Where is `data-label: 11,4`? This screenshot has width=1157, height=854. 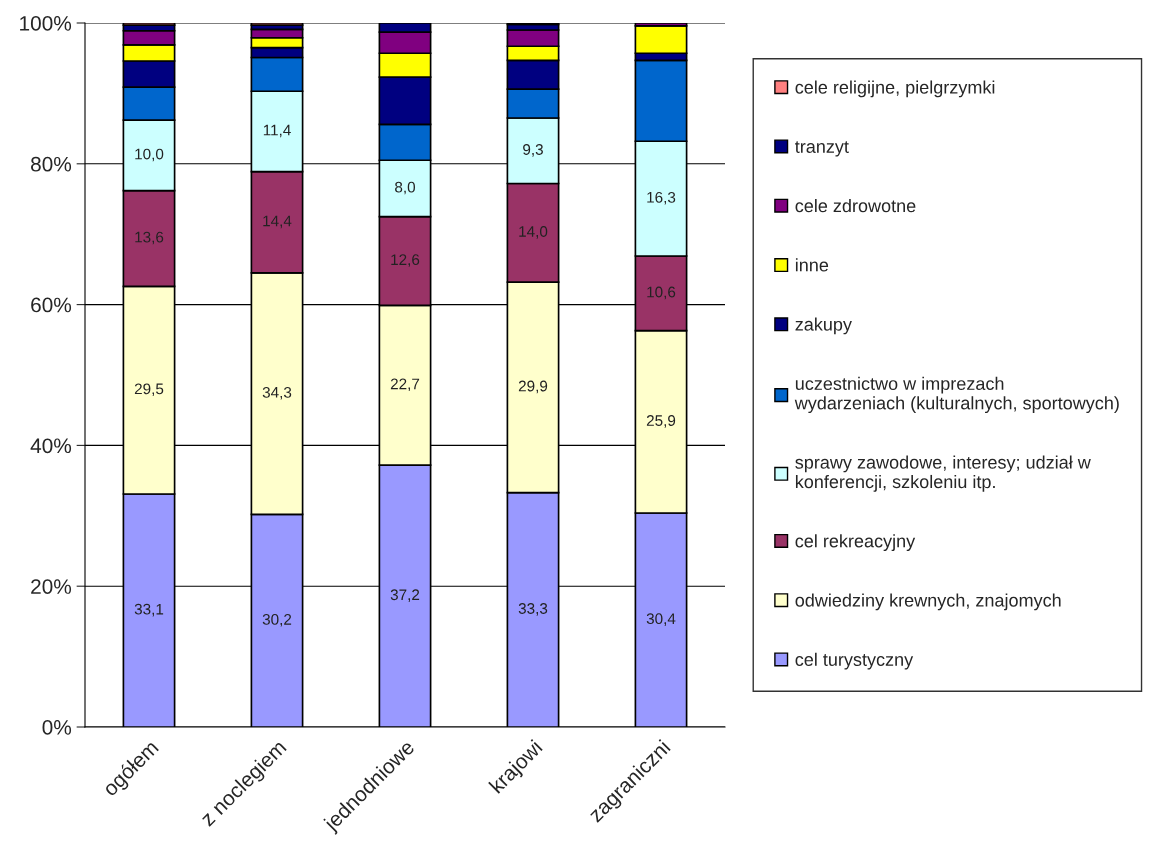 data-label: 11,4 is located at coordinates (277, 131).